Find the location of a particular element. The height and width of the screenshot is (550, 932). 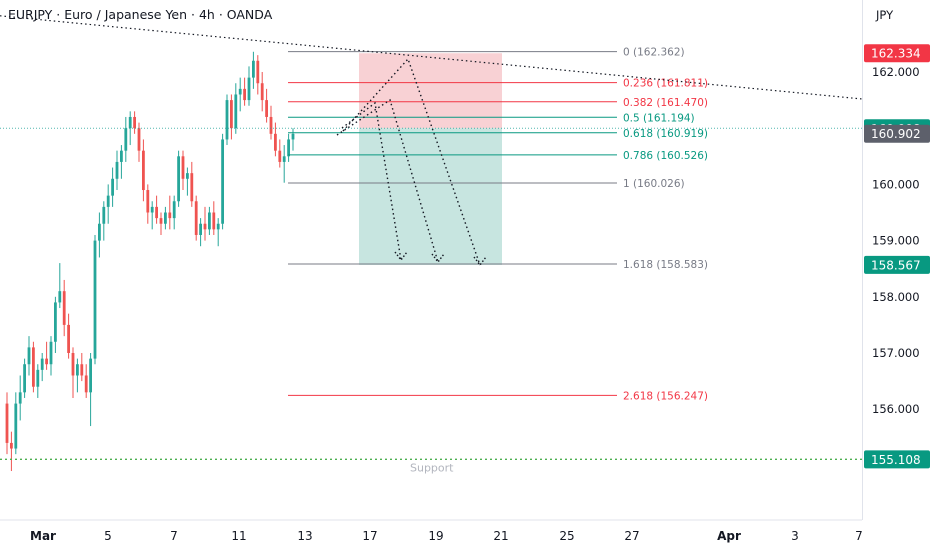

price-tick: 158.000 is located at coordinates (896, 297).